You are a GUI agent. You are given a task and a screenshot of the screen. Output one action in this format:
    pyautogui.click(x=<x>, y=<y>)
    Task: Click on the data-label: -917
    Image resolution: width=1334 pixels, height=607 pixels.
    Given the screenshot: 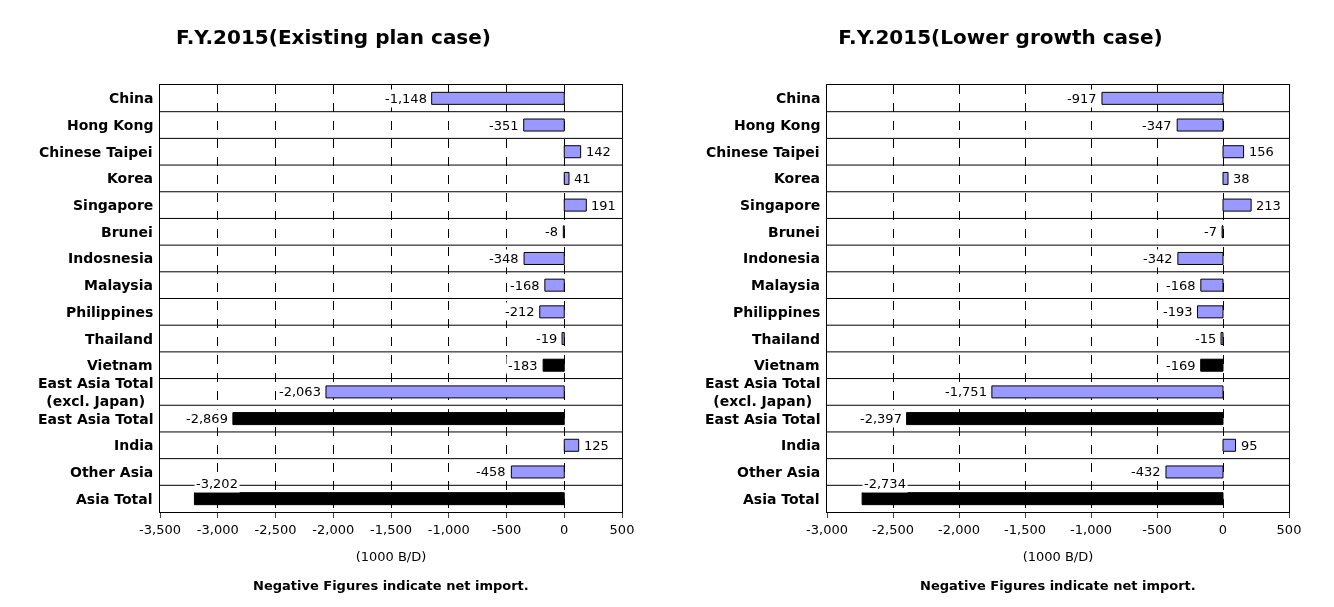 What is the action you would take?
    pyautogui.click(x=1082, y=98)
    